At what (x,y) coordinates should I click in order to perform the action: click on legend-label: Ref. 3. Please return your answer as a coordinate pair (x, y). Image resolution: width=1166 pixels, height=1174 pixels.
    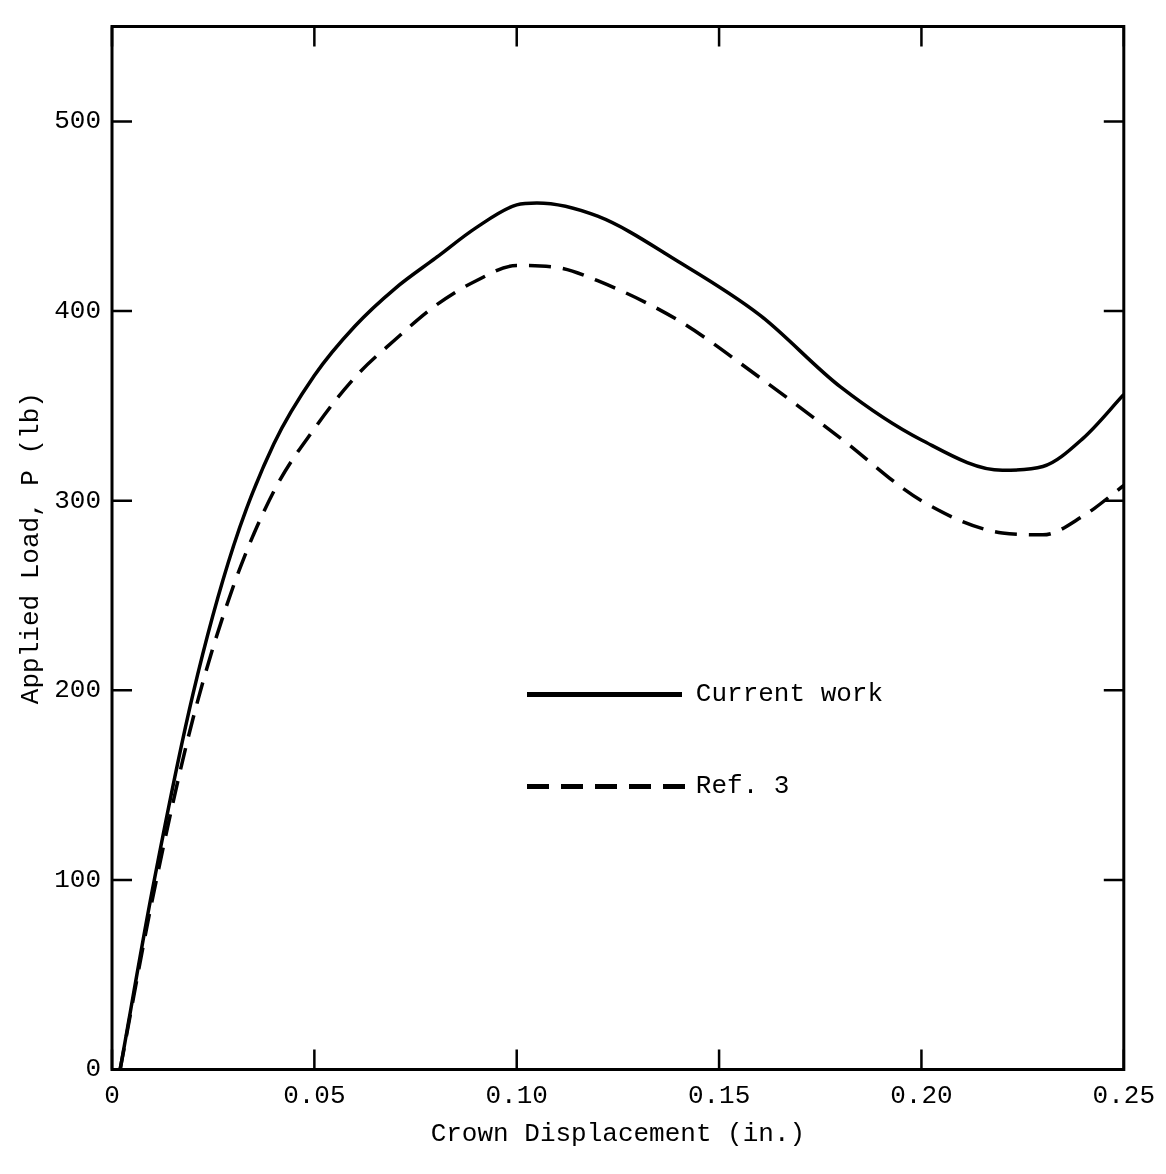
    Looking at the image, I should click on (742, 786).